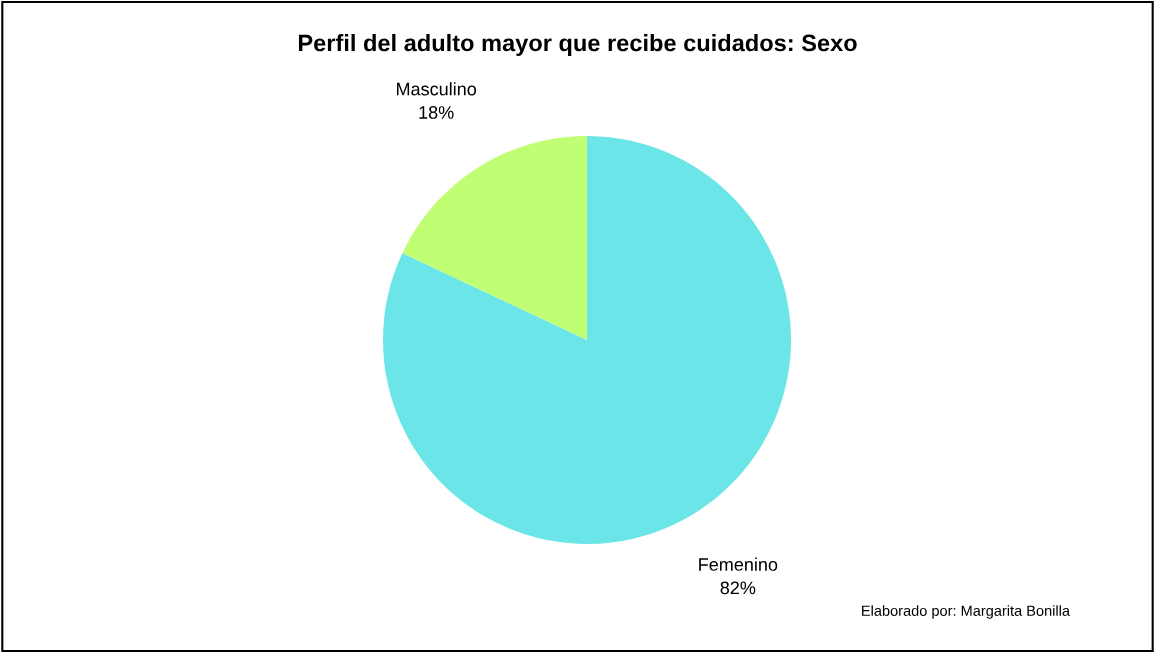  I want to click on pie-slice, so click(494, 238).